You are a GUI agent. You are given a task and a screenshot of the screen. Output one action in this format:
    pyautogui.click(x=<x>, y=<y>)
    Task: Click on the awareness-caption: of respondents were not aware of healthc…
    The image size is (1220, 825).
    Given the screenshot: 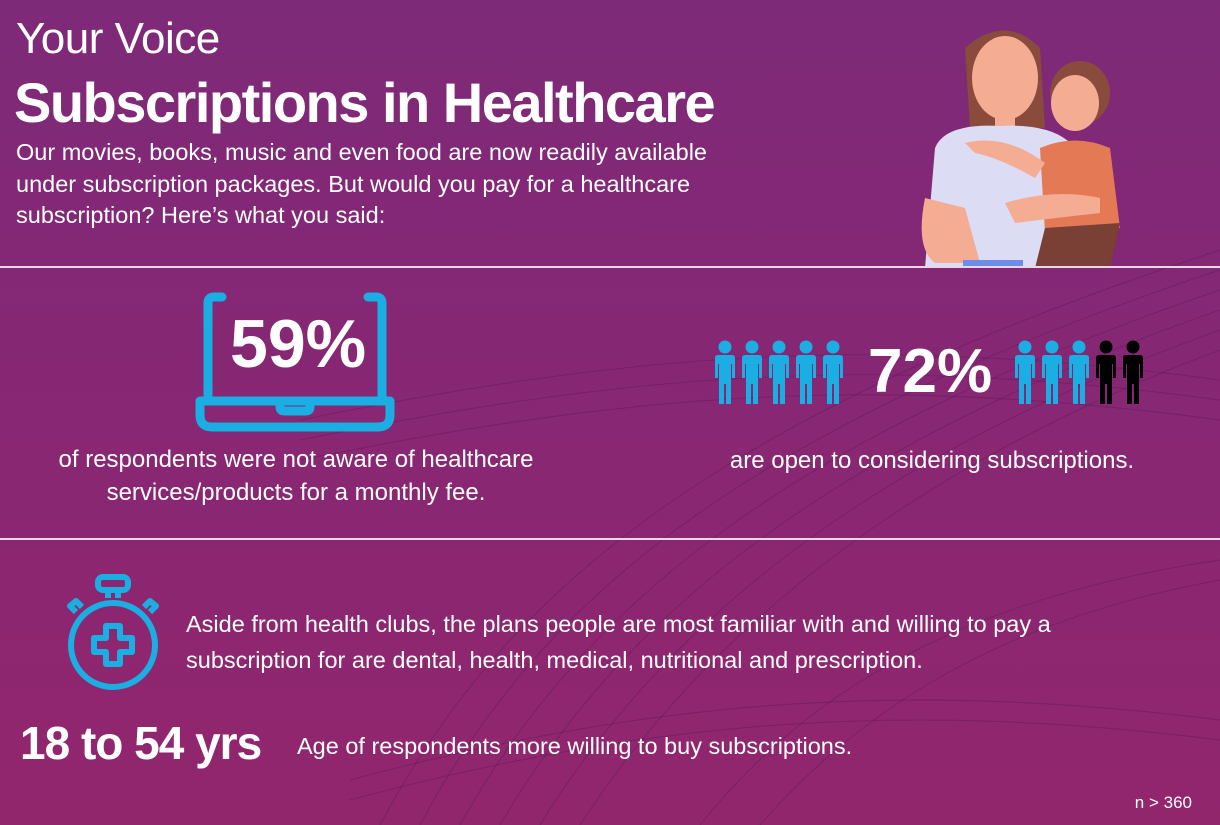 What is the action you would take?
    pyautogui.click(x=296, y=476)
    